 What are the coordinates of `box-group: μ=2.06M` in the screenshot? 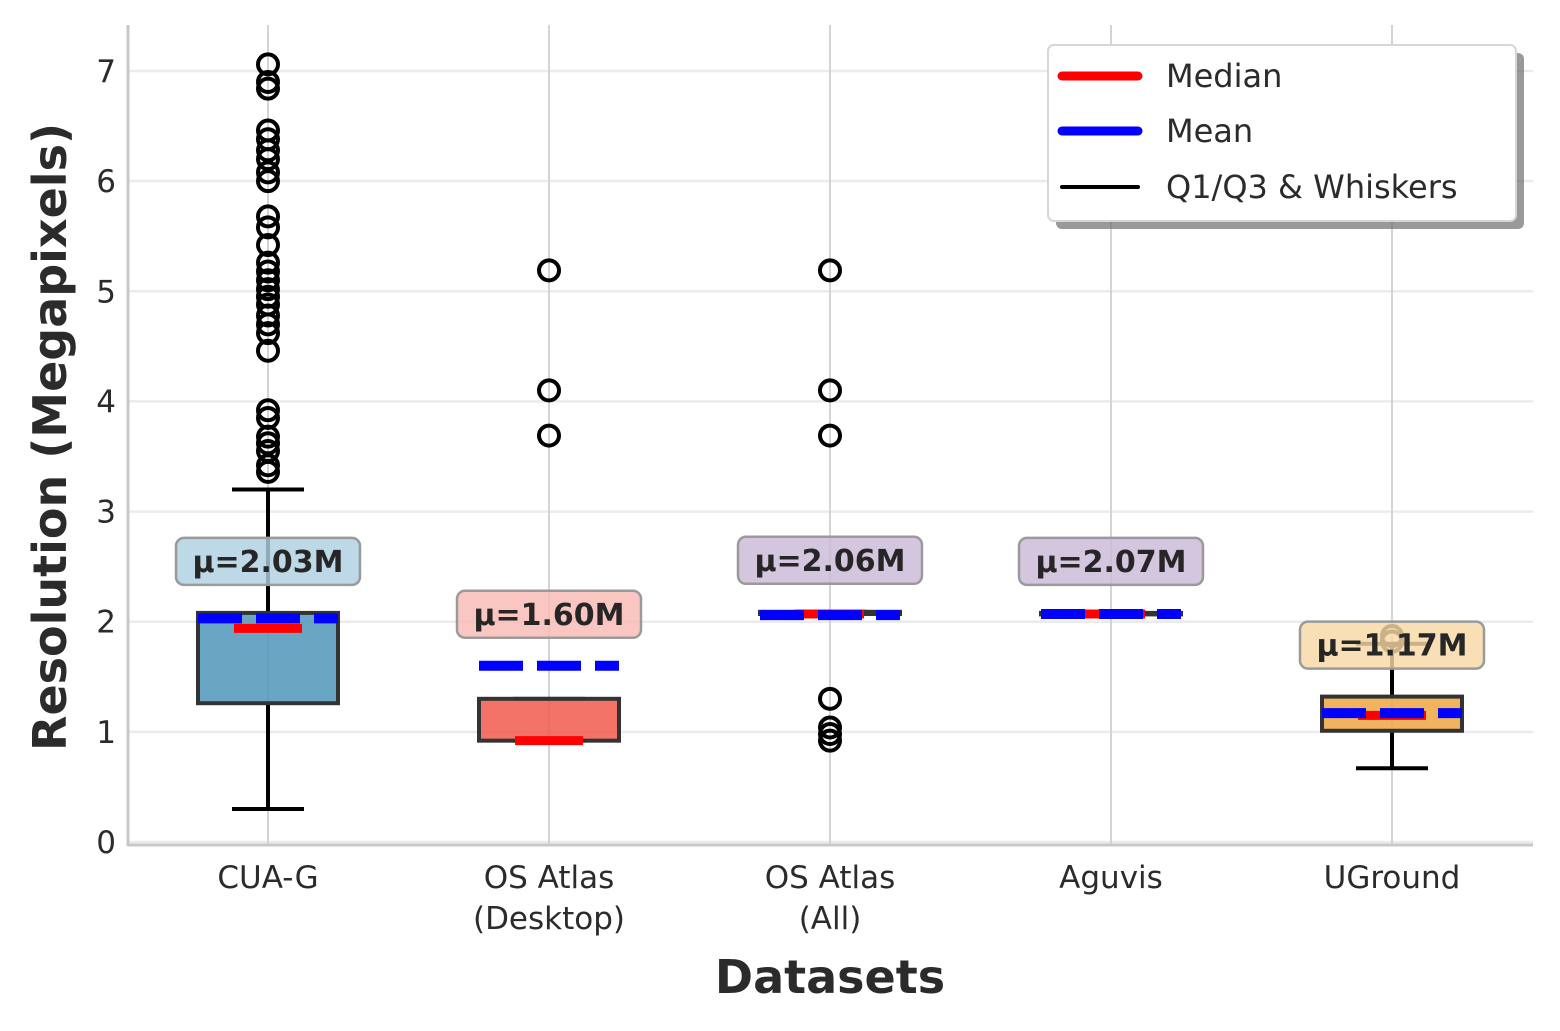 It's located at (830, 505).